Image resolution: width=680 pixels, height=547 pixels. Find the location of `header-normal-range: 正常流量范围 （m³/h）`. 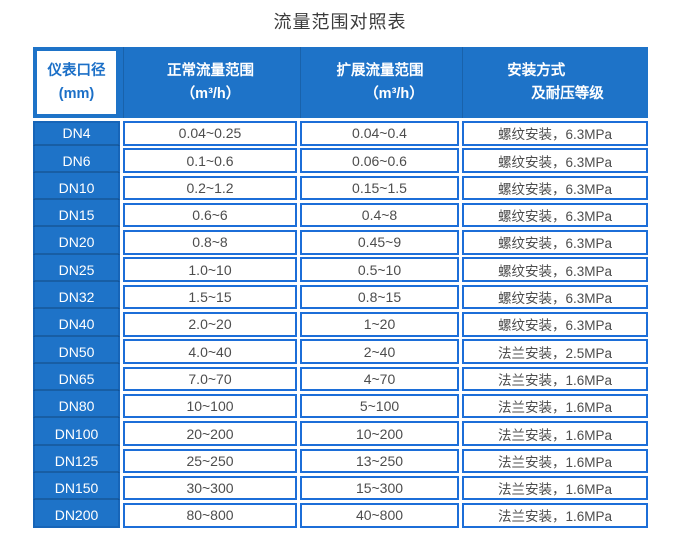

header-normal-range: 正常流量范围 （m³/h） is located at coordinates (210, 82).